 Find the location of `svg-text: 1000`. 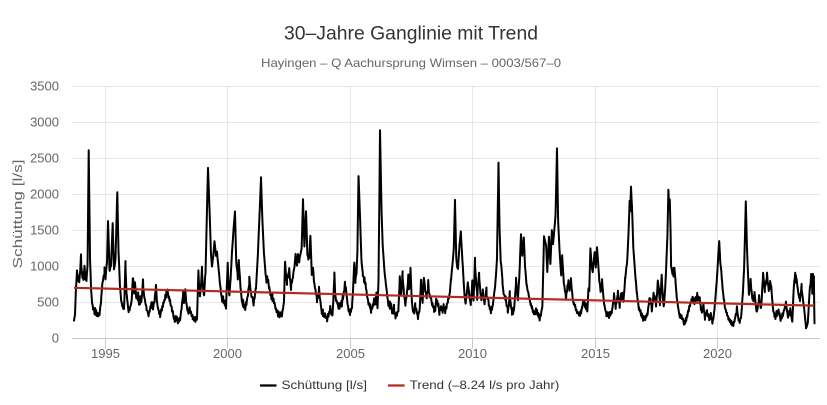

svg-text: 1000 is located at coordinates (44, 266).